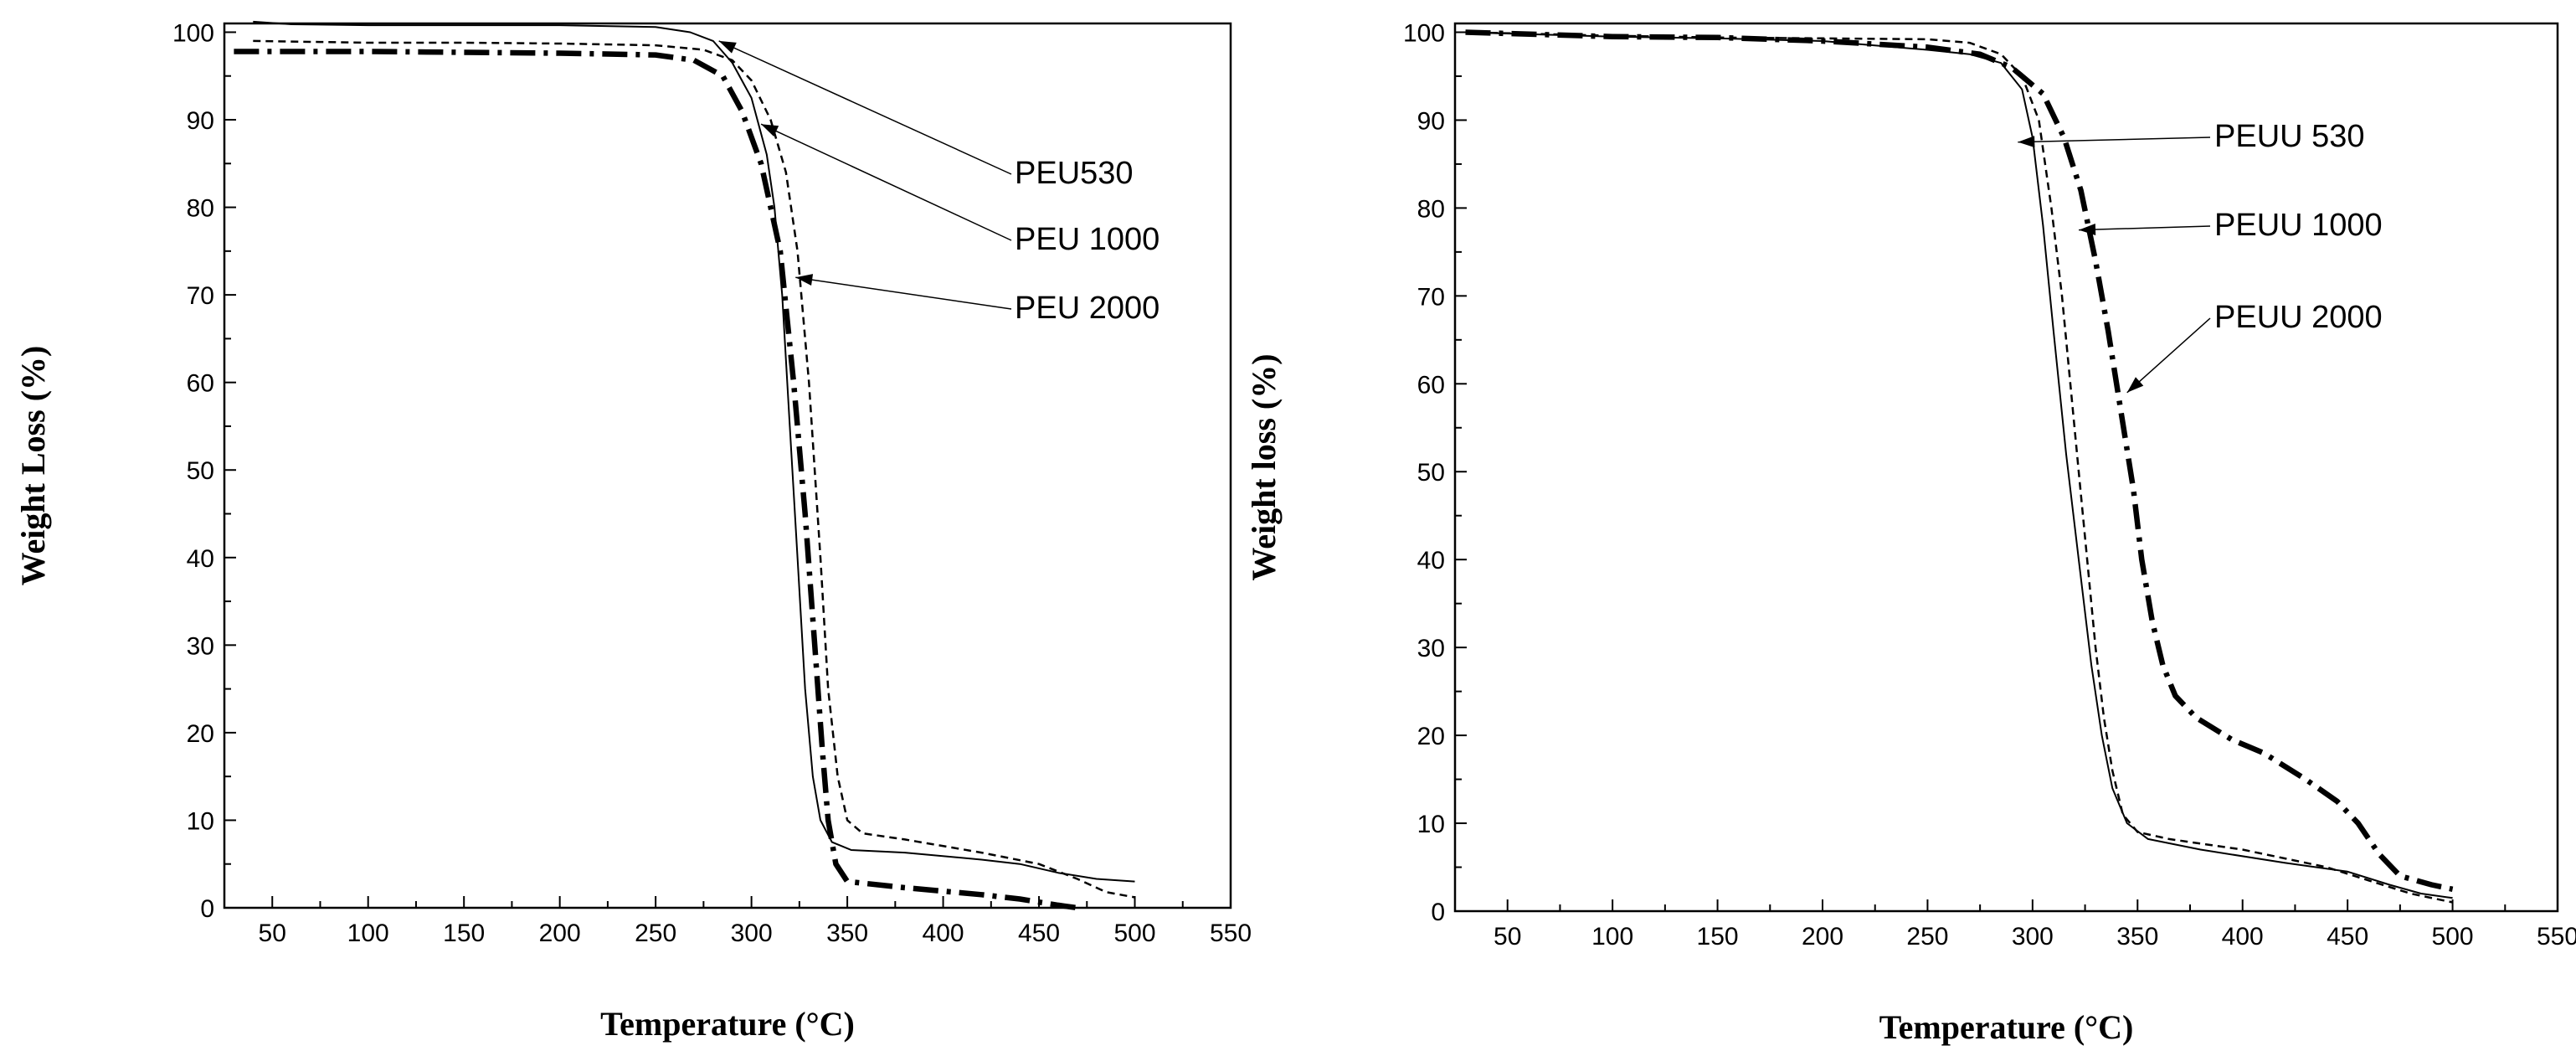  I want to click on annotation-label: PEUU 2000, so click(2298, 317).